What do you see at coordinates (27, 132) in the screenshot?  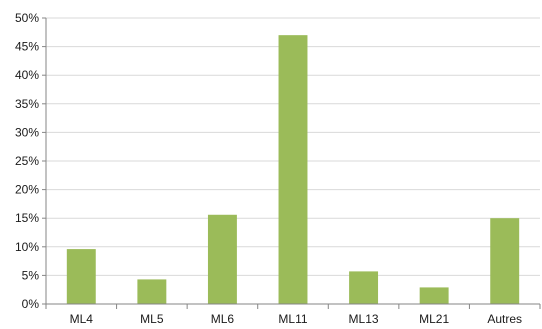 I see `y-tick-label: 30%` at bounding box center [27, 132].